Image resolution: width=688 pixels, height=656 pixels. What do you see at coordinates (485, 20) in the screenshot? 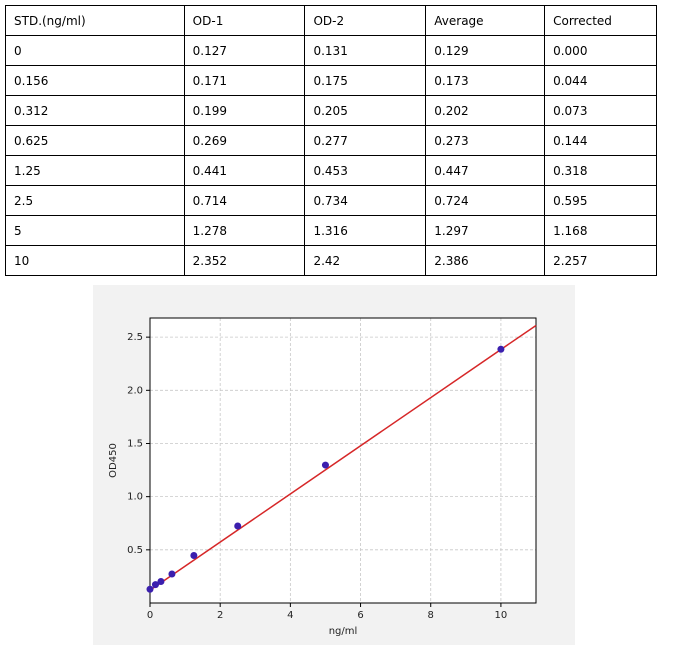
I see `table-cell: Average` at bounding box center [485, 20].